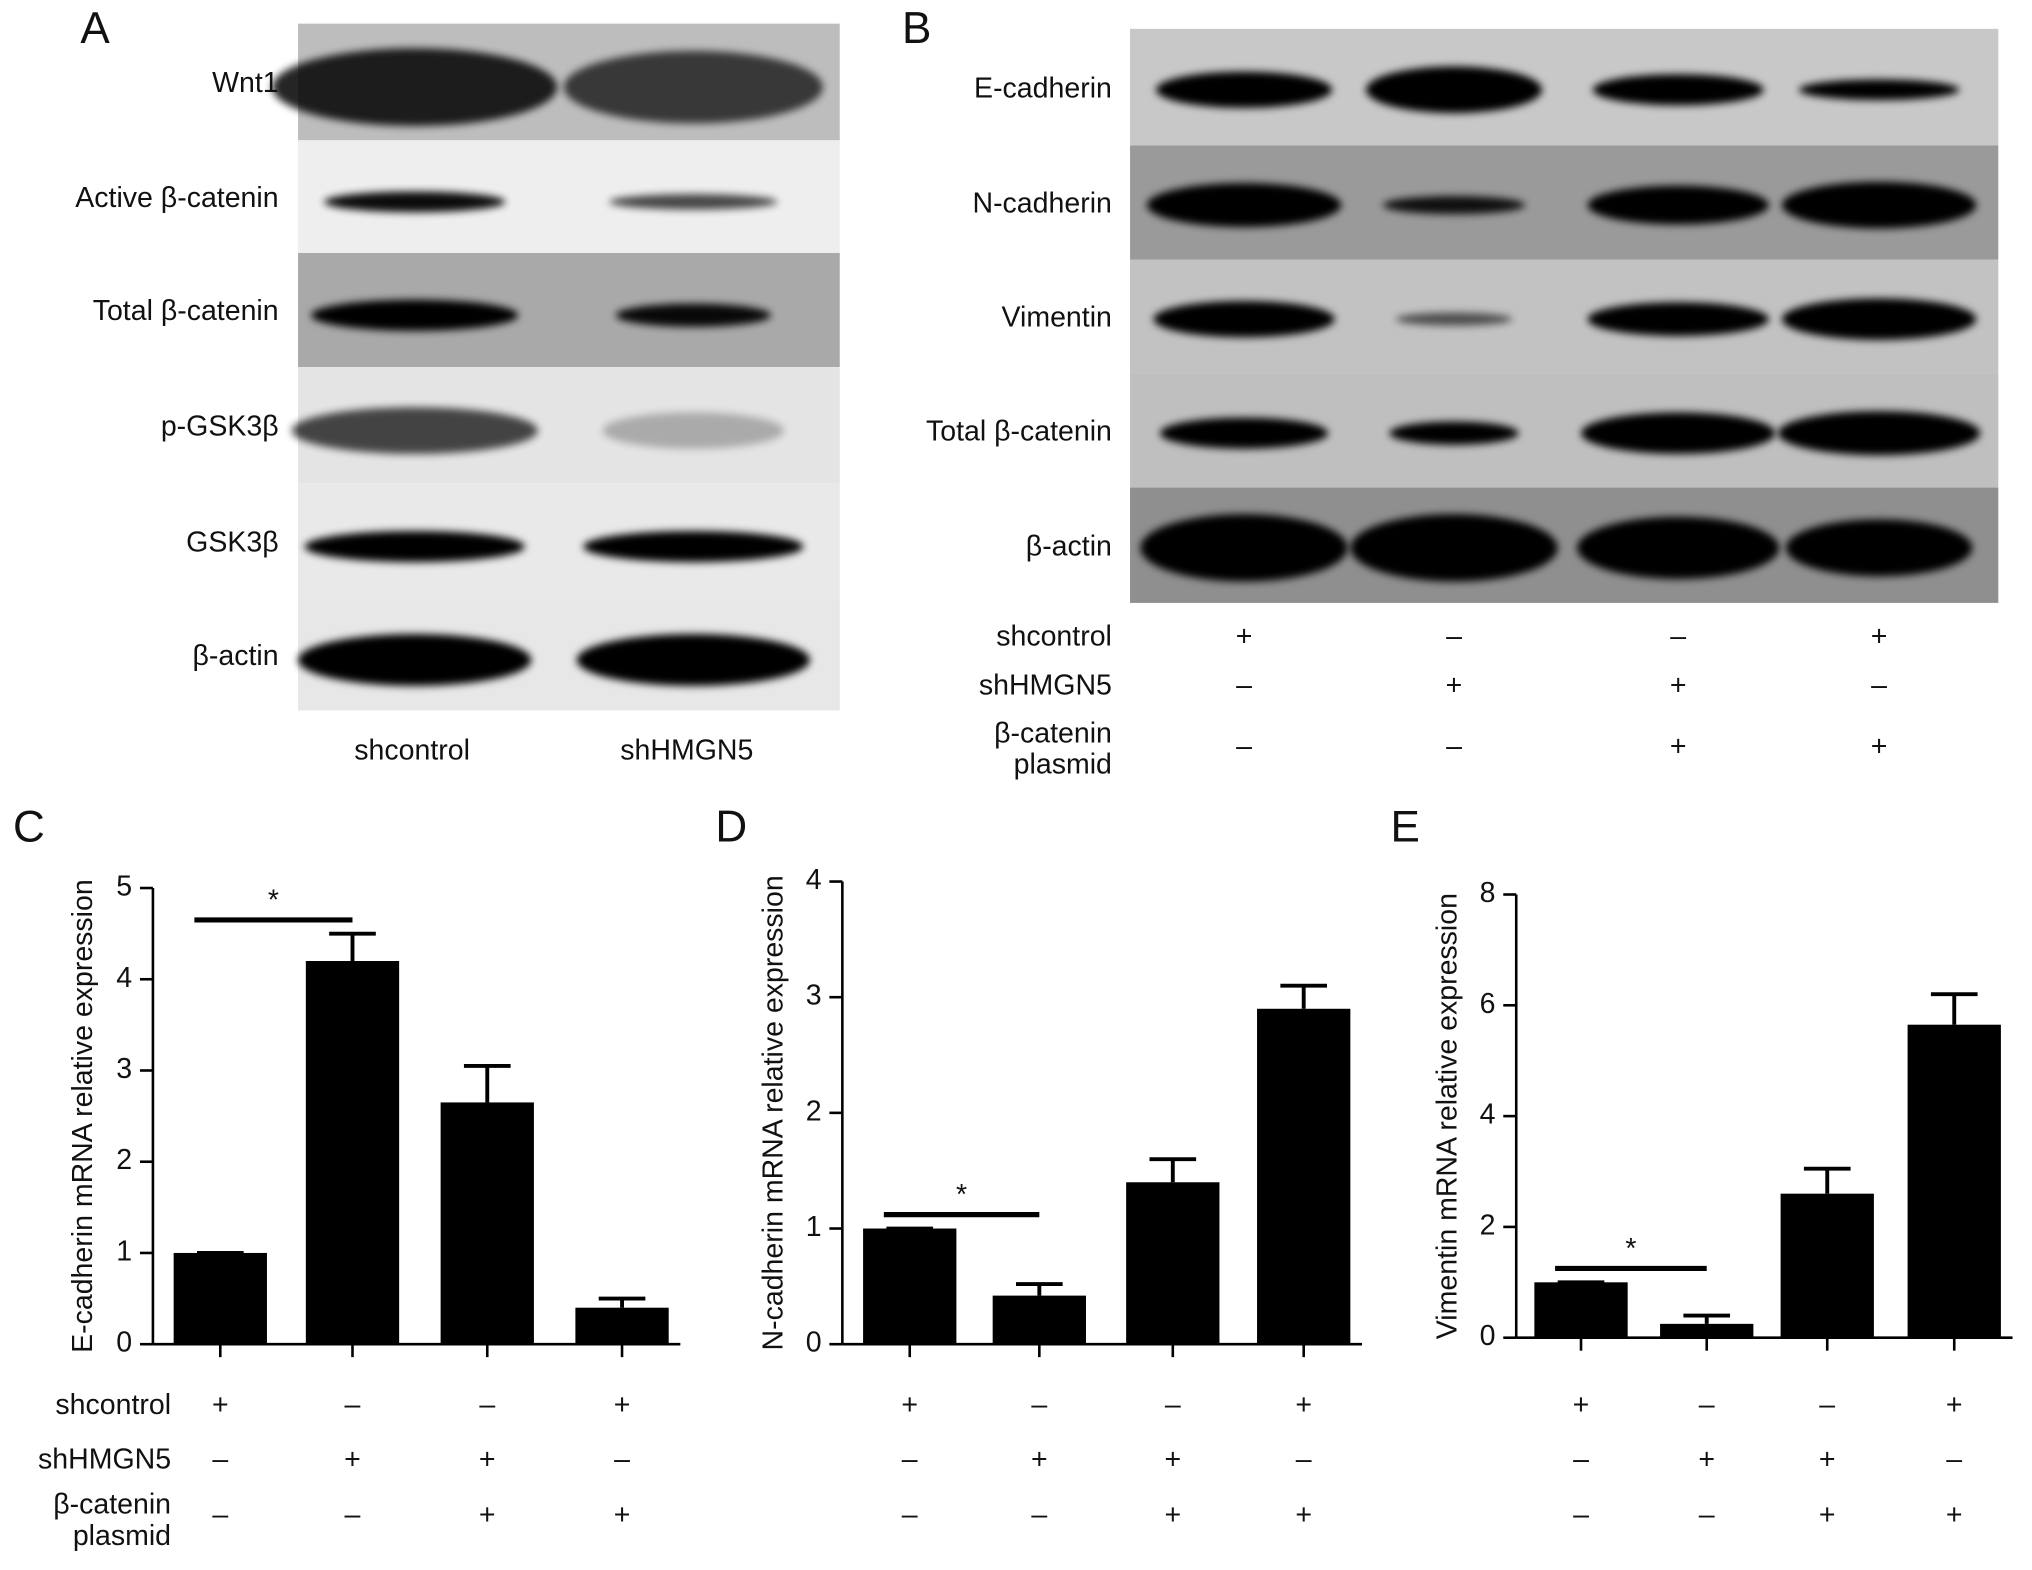  What do you see at coordinates (220, 427) in the screenshot?
I see `row-label: p-GSK3β` at bounding box center [220, 427].